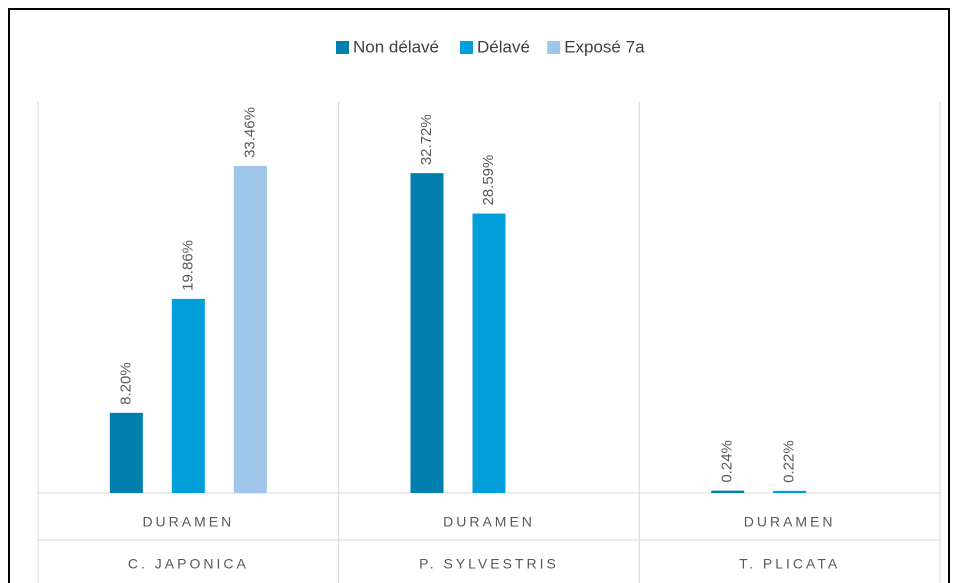  What do you see at coordinates (396, 46) in the screenshot?
I see `legend-label: Non délavé` at bounding box center [396, 46].